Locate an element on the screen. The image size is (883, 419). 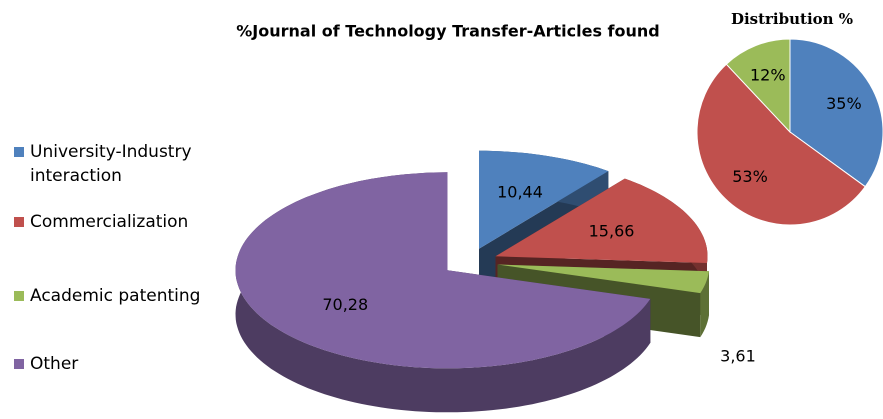
legend-item: University-Industry interaction is located at coordinates (114, 164).